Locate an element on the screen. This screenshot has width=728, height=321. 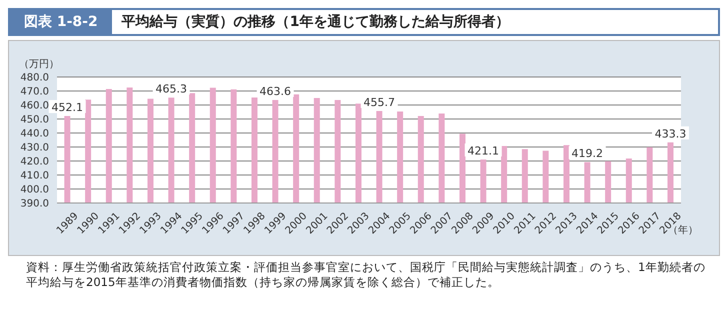
y-tick-label: 440.0 is located at coordinates (34, 134).